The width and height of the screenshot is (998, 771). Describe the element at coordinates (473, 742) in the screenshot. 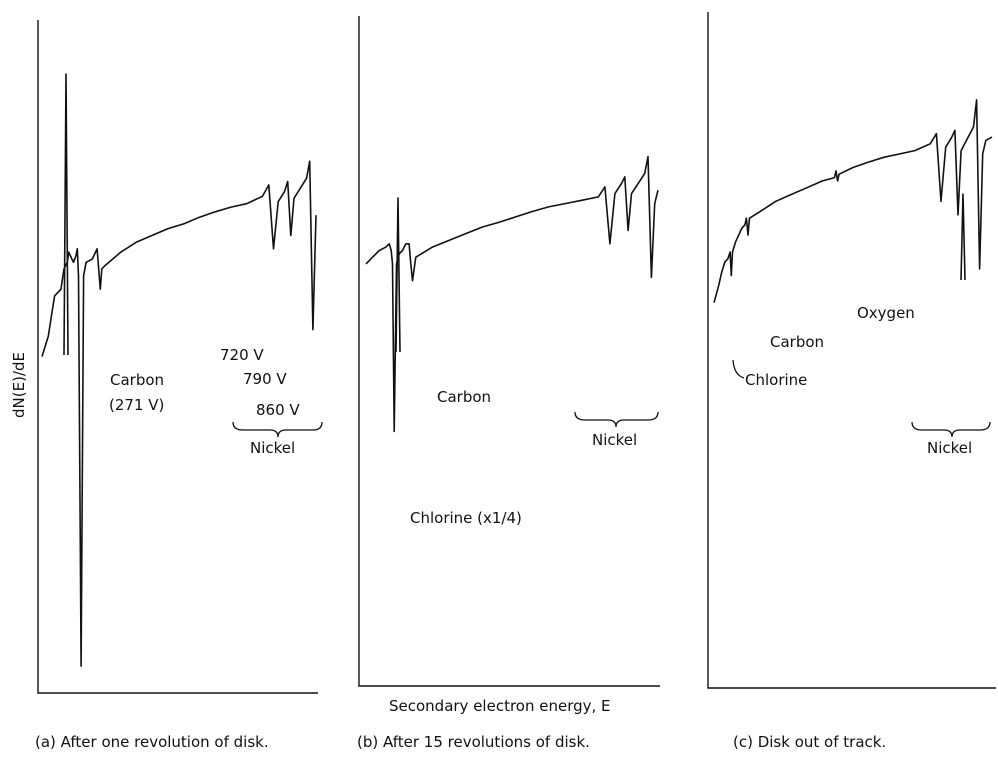

I see `panel-b-caption: (b) After 15 revolutions of disk.` at that location.